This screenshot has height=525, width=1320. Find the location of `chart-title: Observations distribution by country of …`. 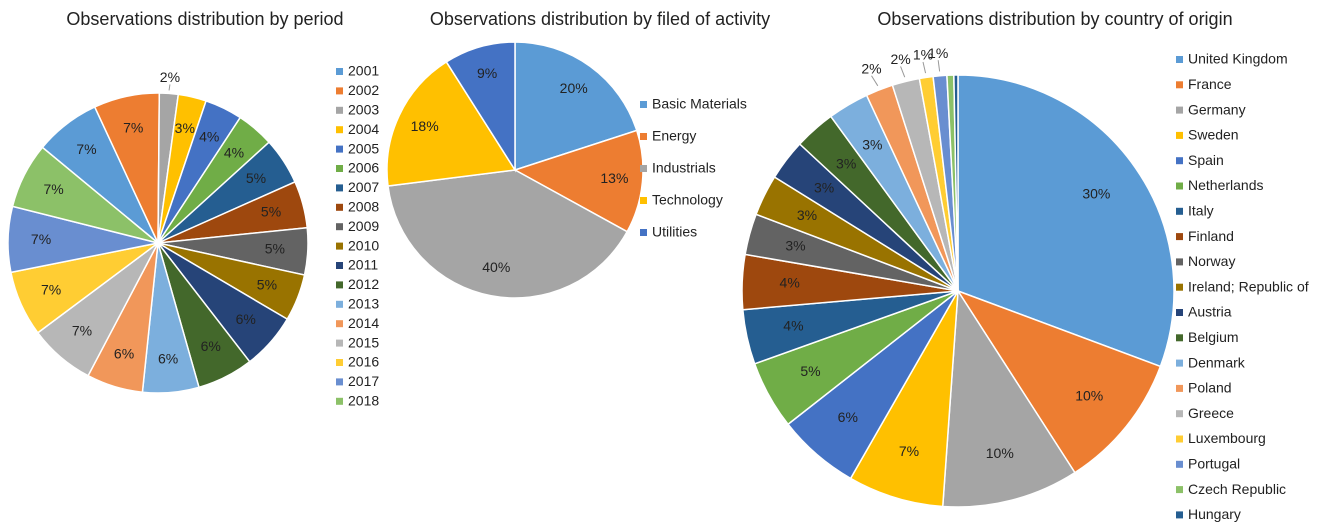

chart-title: Observations distribution by country of … is located at coordinates (1054, 19).